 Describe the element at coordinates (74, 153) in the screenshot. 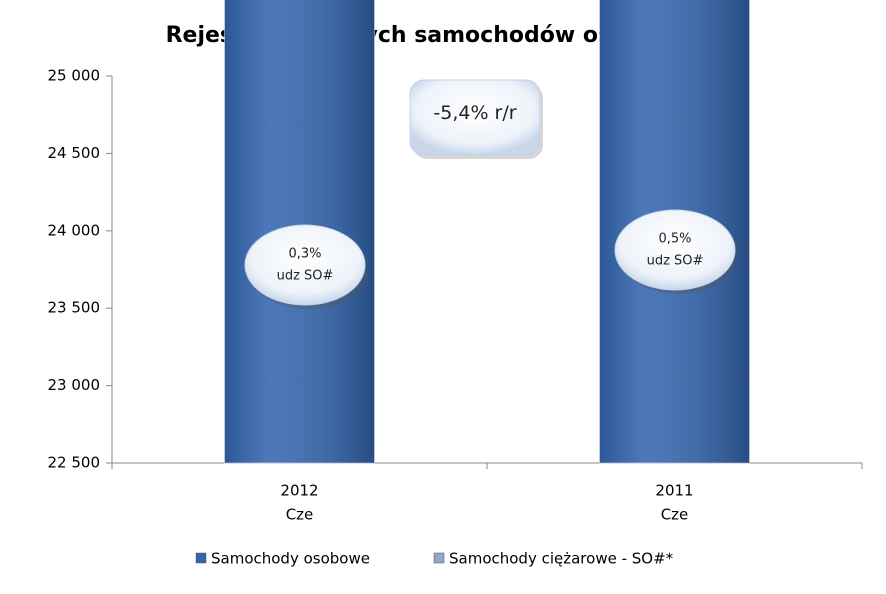

I see `y-tick-label: 24 500` at that location.